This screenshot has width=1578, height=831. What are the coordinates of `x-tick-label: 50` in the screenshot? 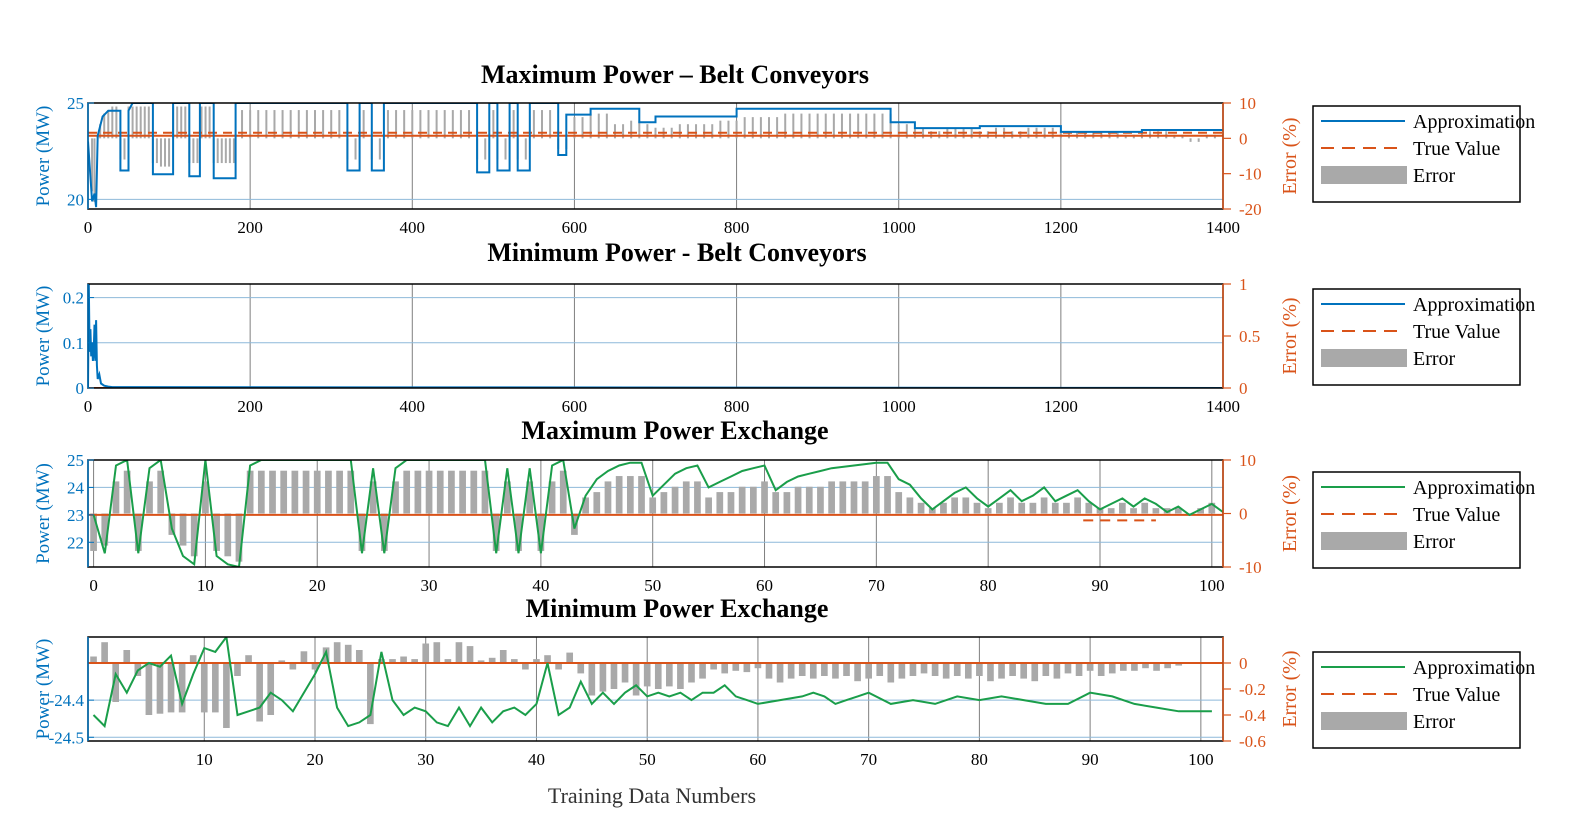 It's located at (652, 585).